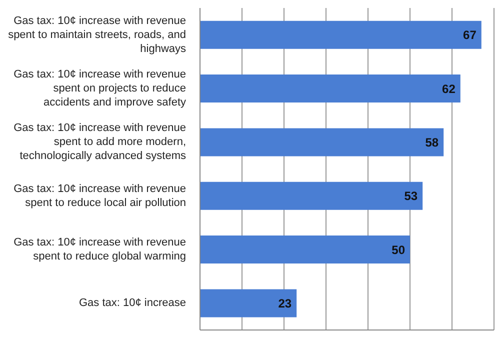  Describe the element at coordinates (399, 249) in the screenshot. I see `data-label: 50` at that location.